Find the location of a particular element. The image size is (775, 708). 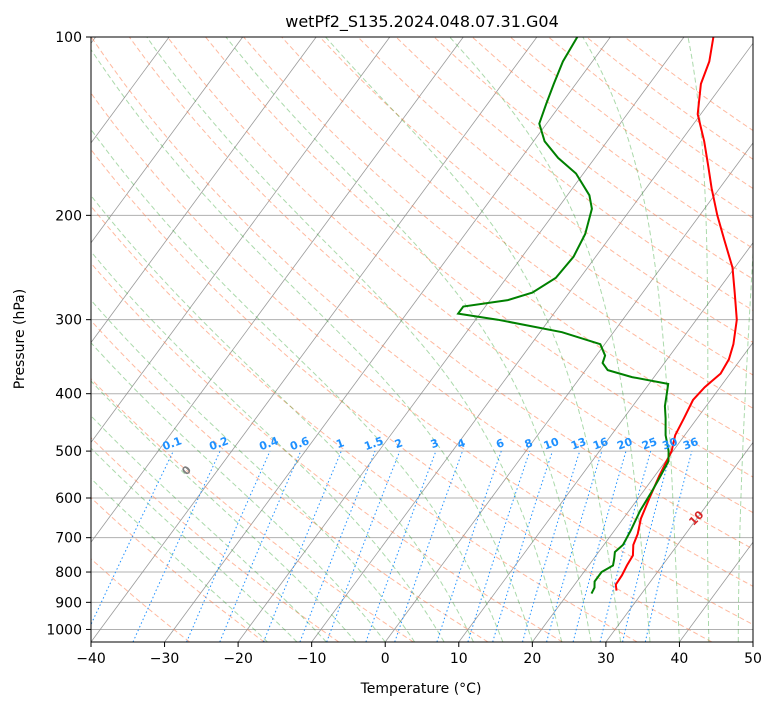

y-tick-label: 300 is located at coordinates (68, 321).